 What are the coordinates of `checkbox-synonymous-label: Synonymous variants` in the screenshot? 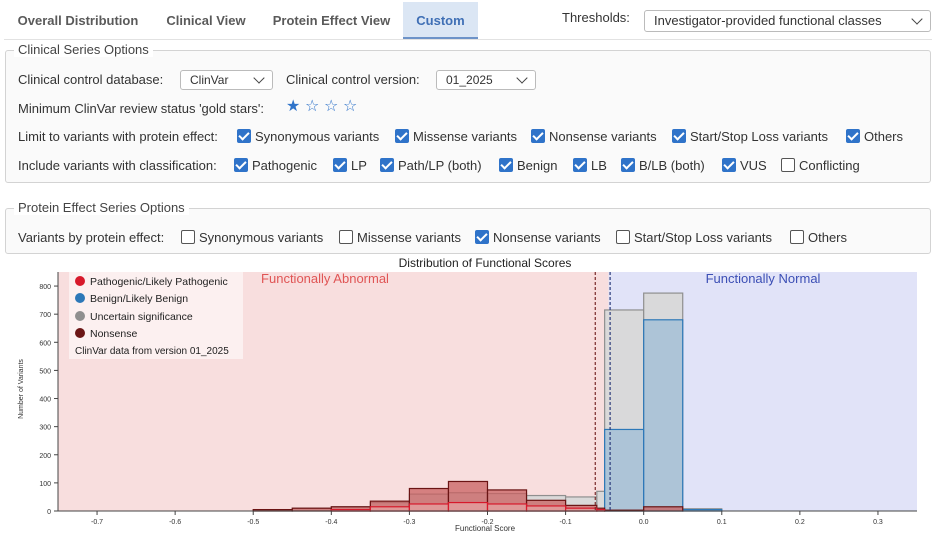 It's located at (317, 136).